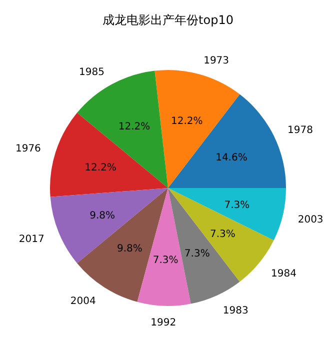 This screenshot has height=341, width=336. Describe the element at coordinates (28, 149) in the screenshot. I see `slice-label: 1976` at that location.